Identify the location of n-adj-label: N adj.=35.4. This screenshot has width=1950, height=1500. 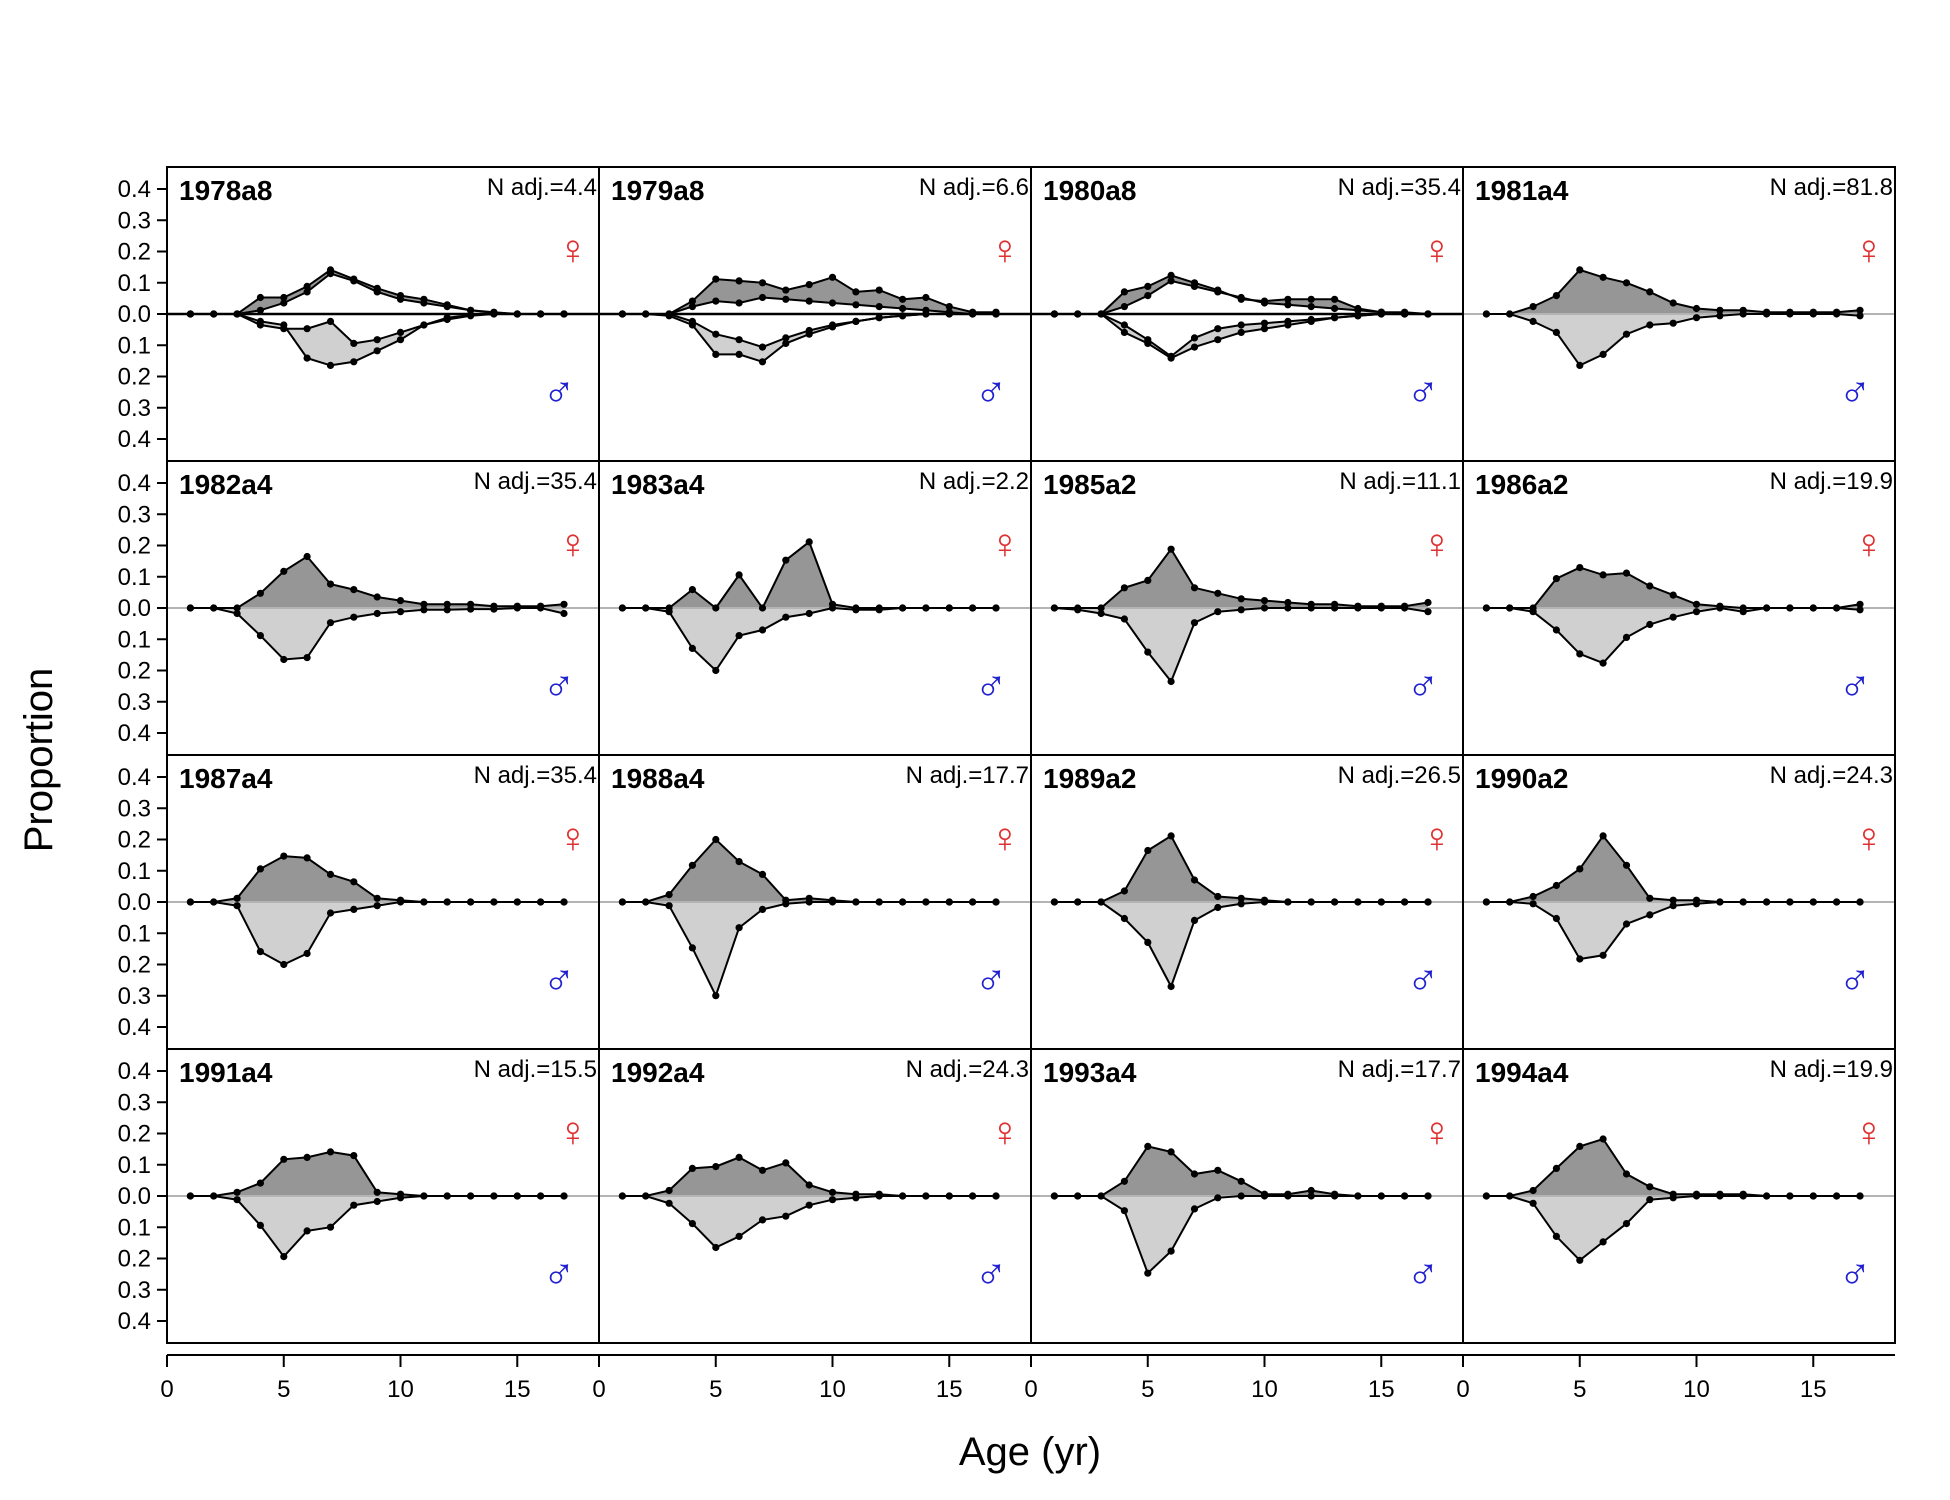
(535, 481).